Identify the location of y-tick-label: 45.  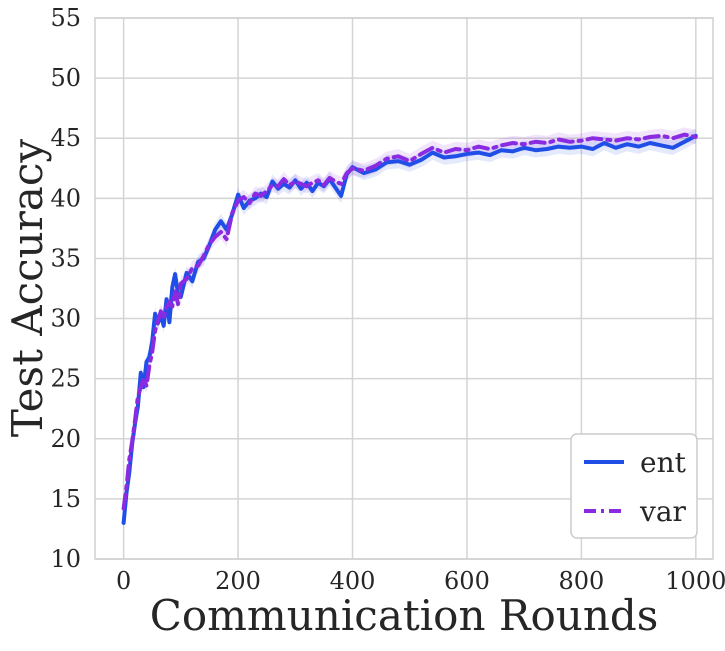
(65, 138).